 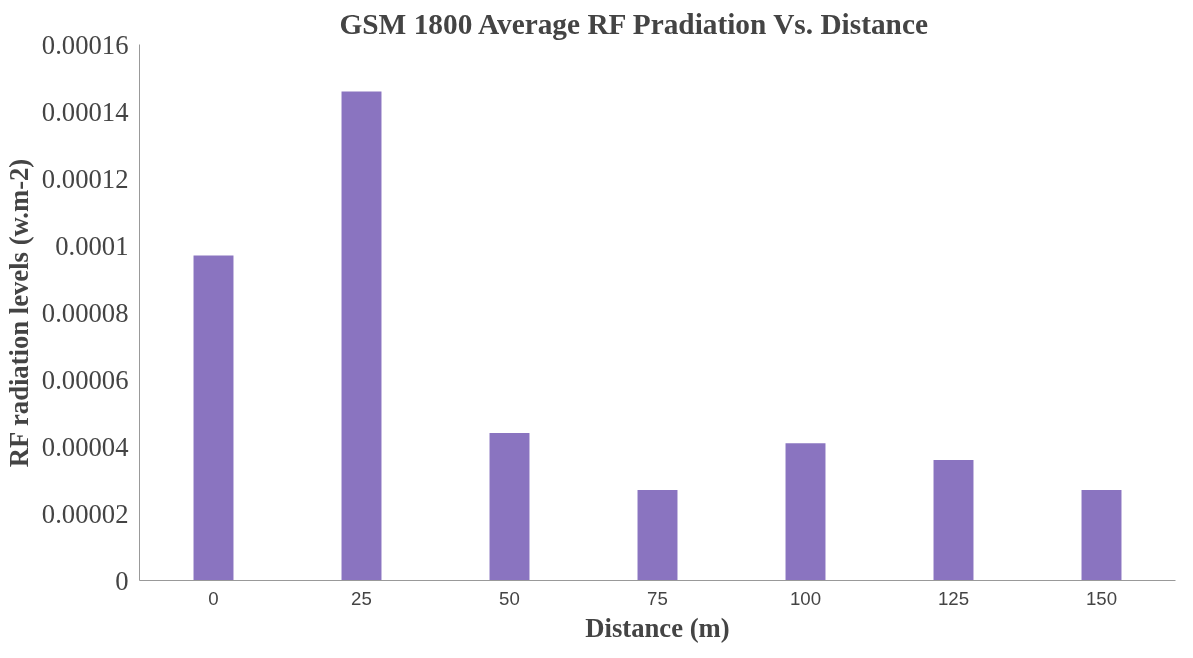 I want to click on y-tick-label: 0.00002, so click(x=85, y=513).